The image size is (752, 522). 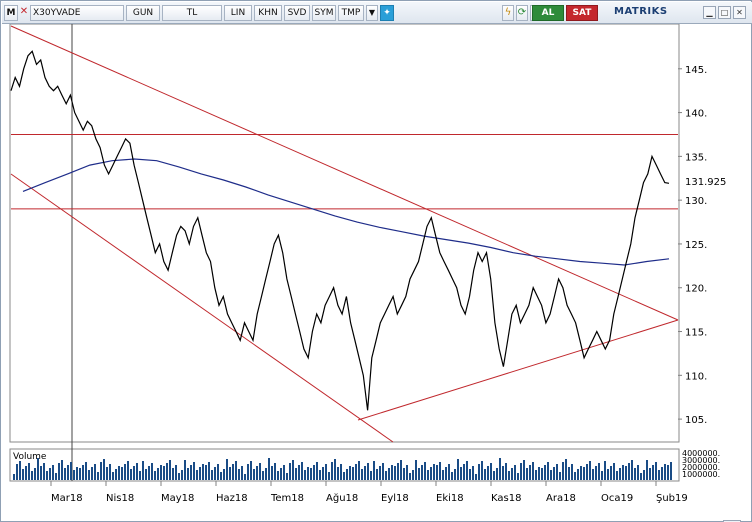 What do you see at coordinates (701, 474) in the screenshot?
I see `volume-tick-label: 1000000.` at bounding box center [701, 474].